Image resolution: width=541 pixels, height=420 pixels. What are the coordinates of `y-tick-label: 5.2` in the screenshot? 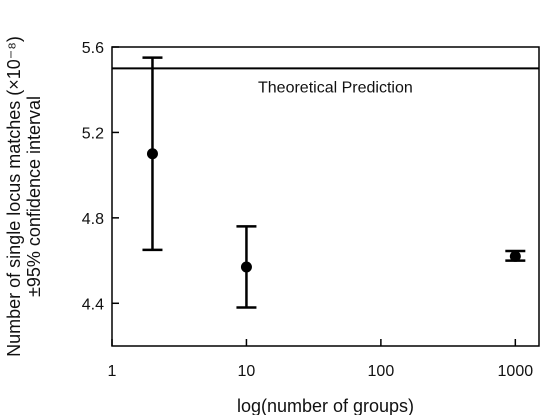 It's located at (93, 133).